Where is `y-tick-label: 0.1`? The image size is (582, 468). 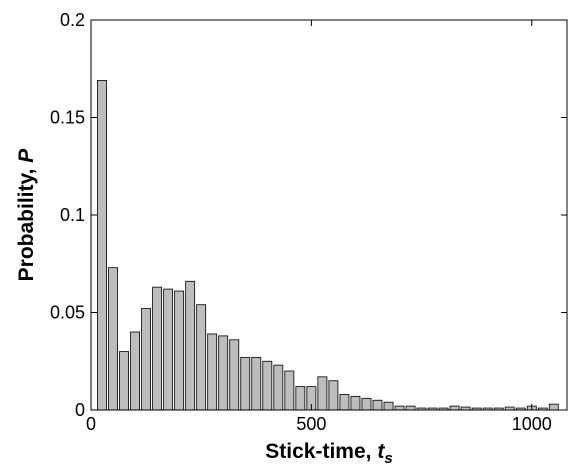
y-tick-label: 0.1 is located at coordinates (72, 215).